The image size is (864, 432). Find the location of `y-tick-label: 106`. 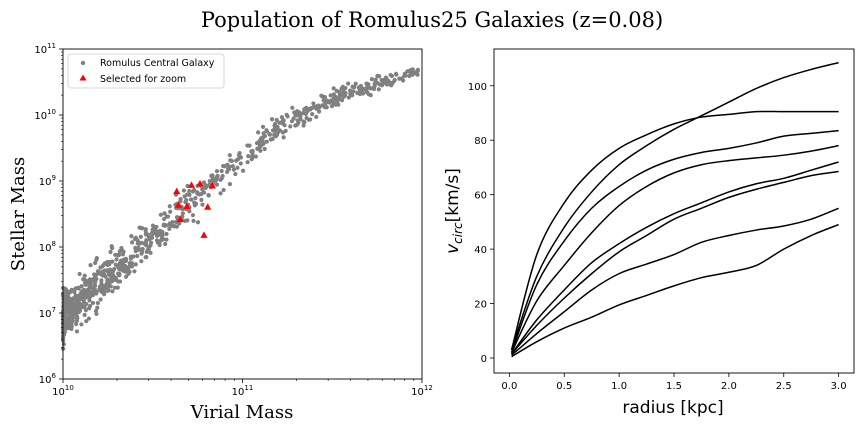

y-tick-label: 106 is located at coordinates (48, 379).